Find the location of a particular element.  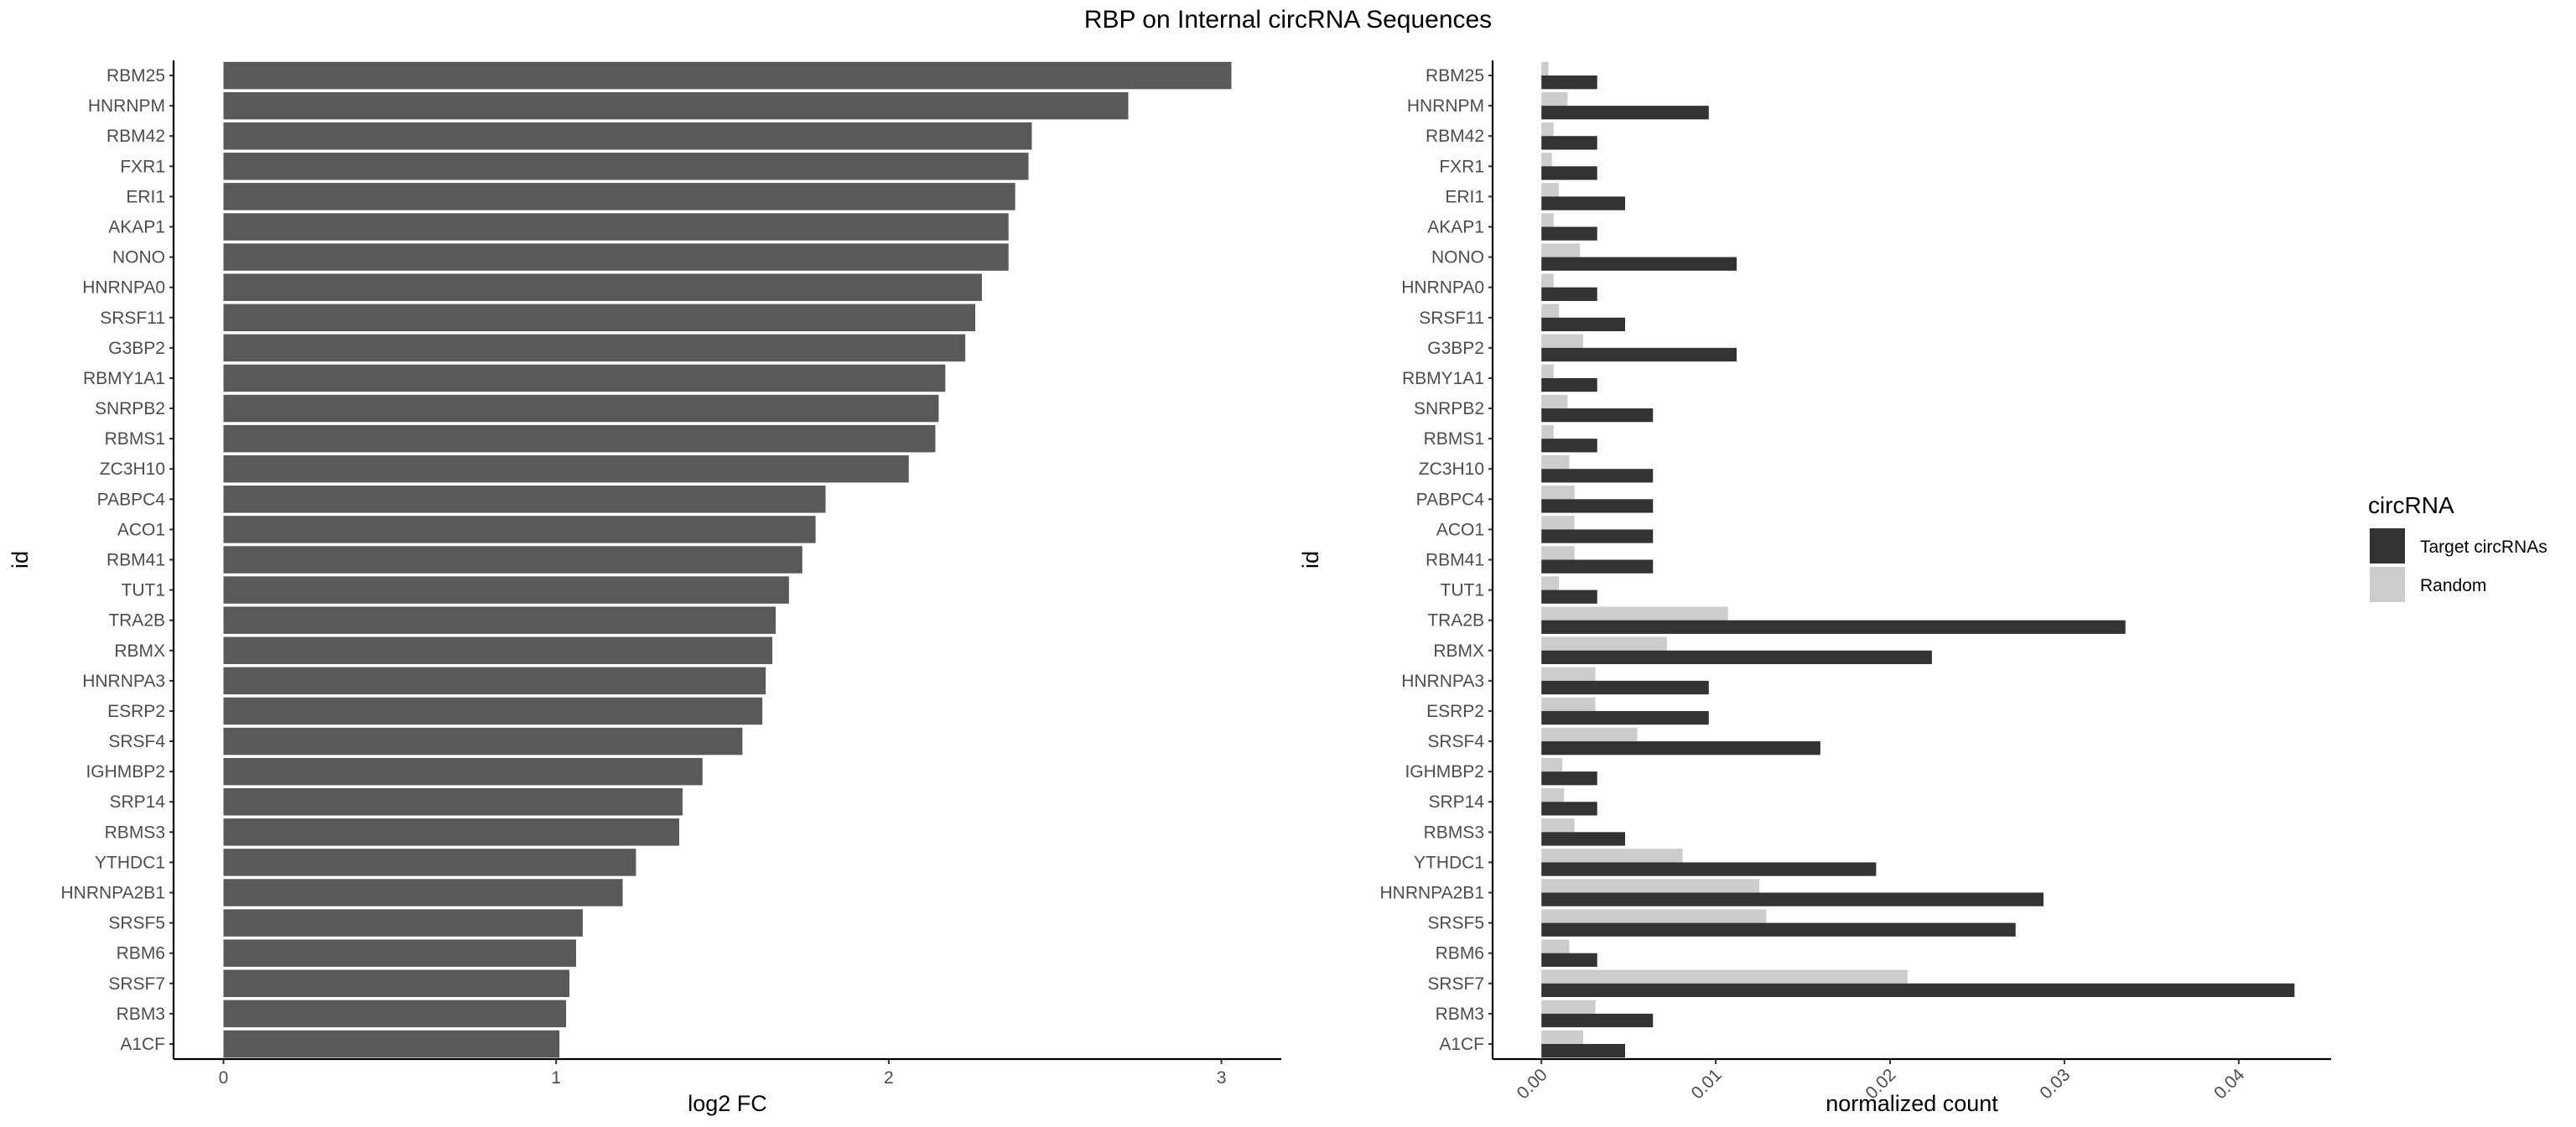

x-axis-title: normalized count is located at coordinates (1912, 1103).